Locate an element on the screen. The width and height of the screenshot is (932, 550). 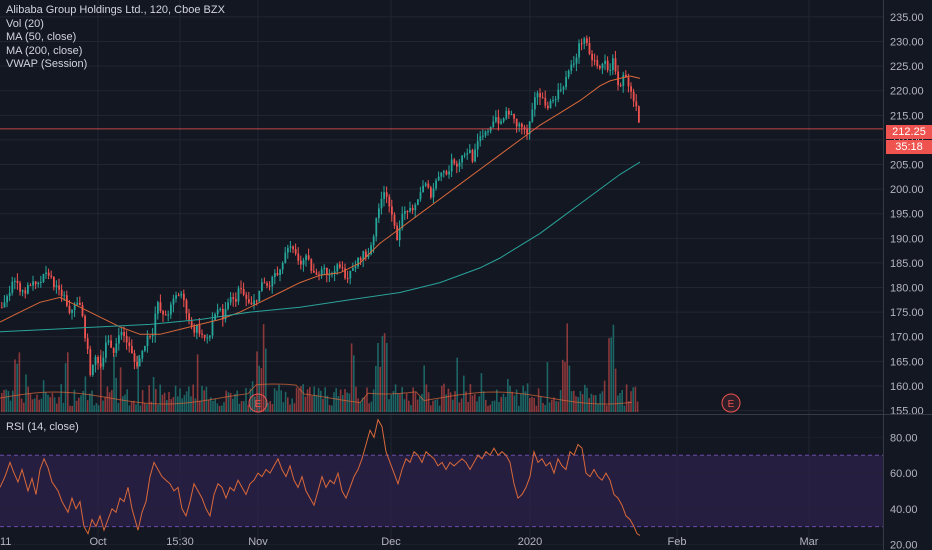
time-axis-label: Feb is located at coordinates (677, 542).